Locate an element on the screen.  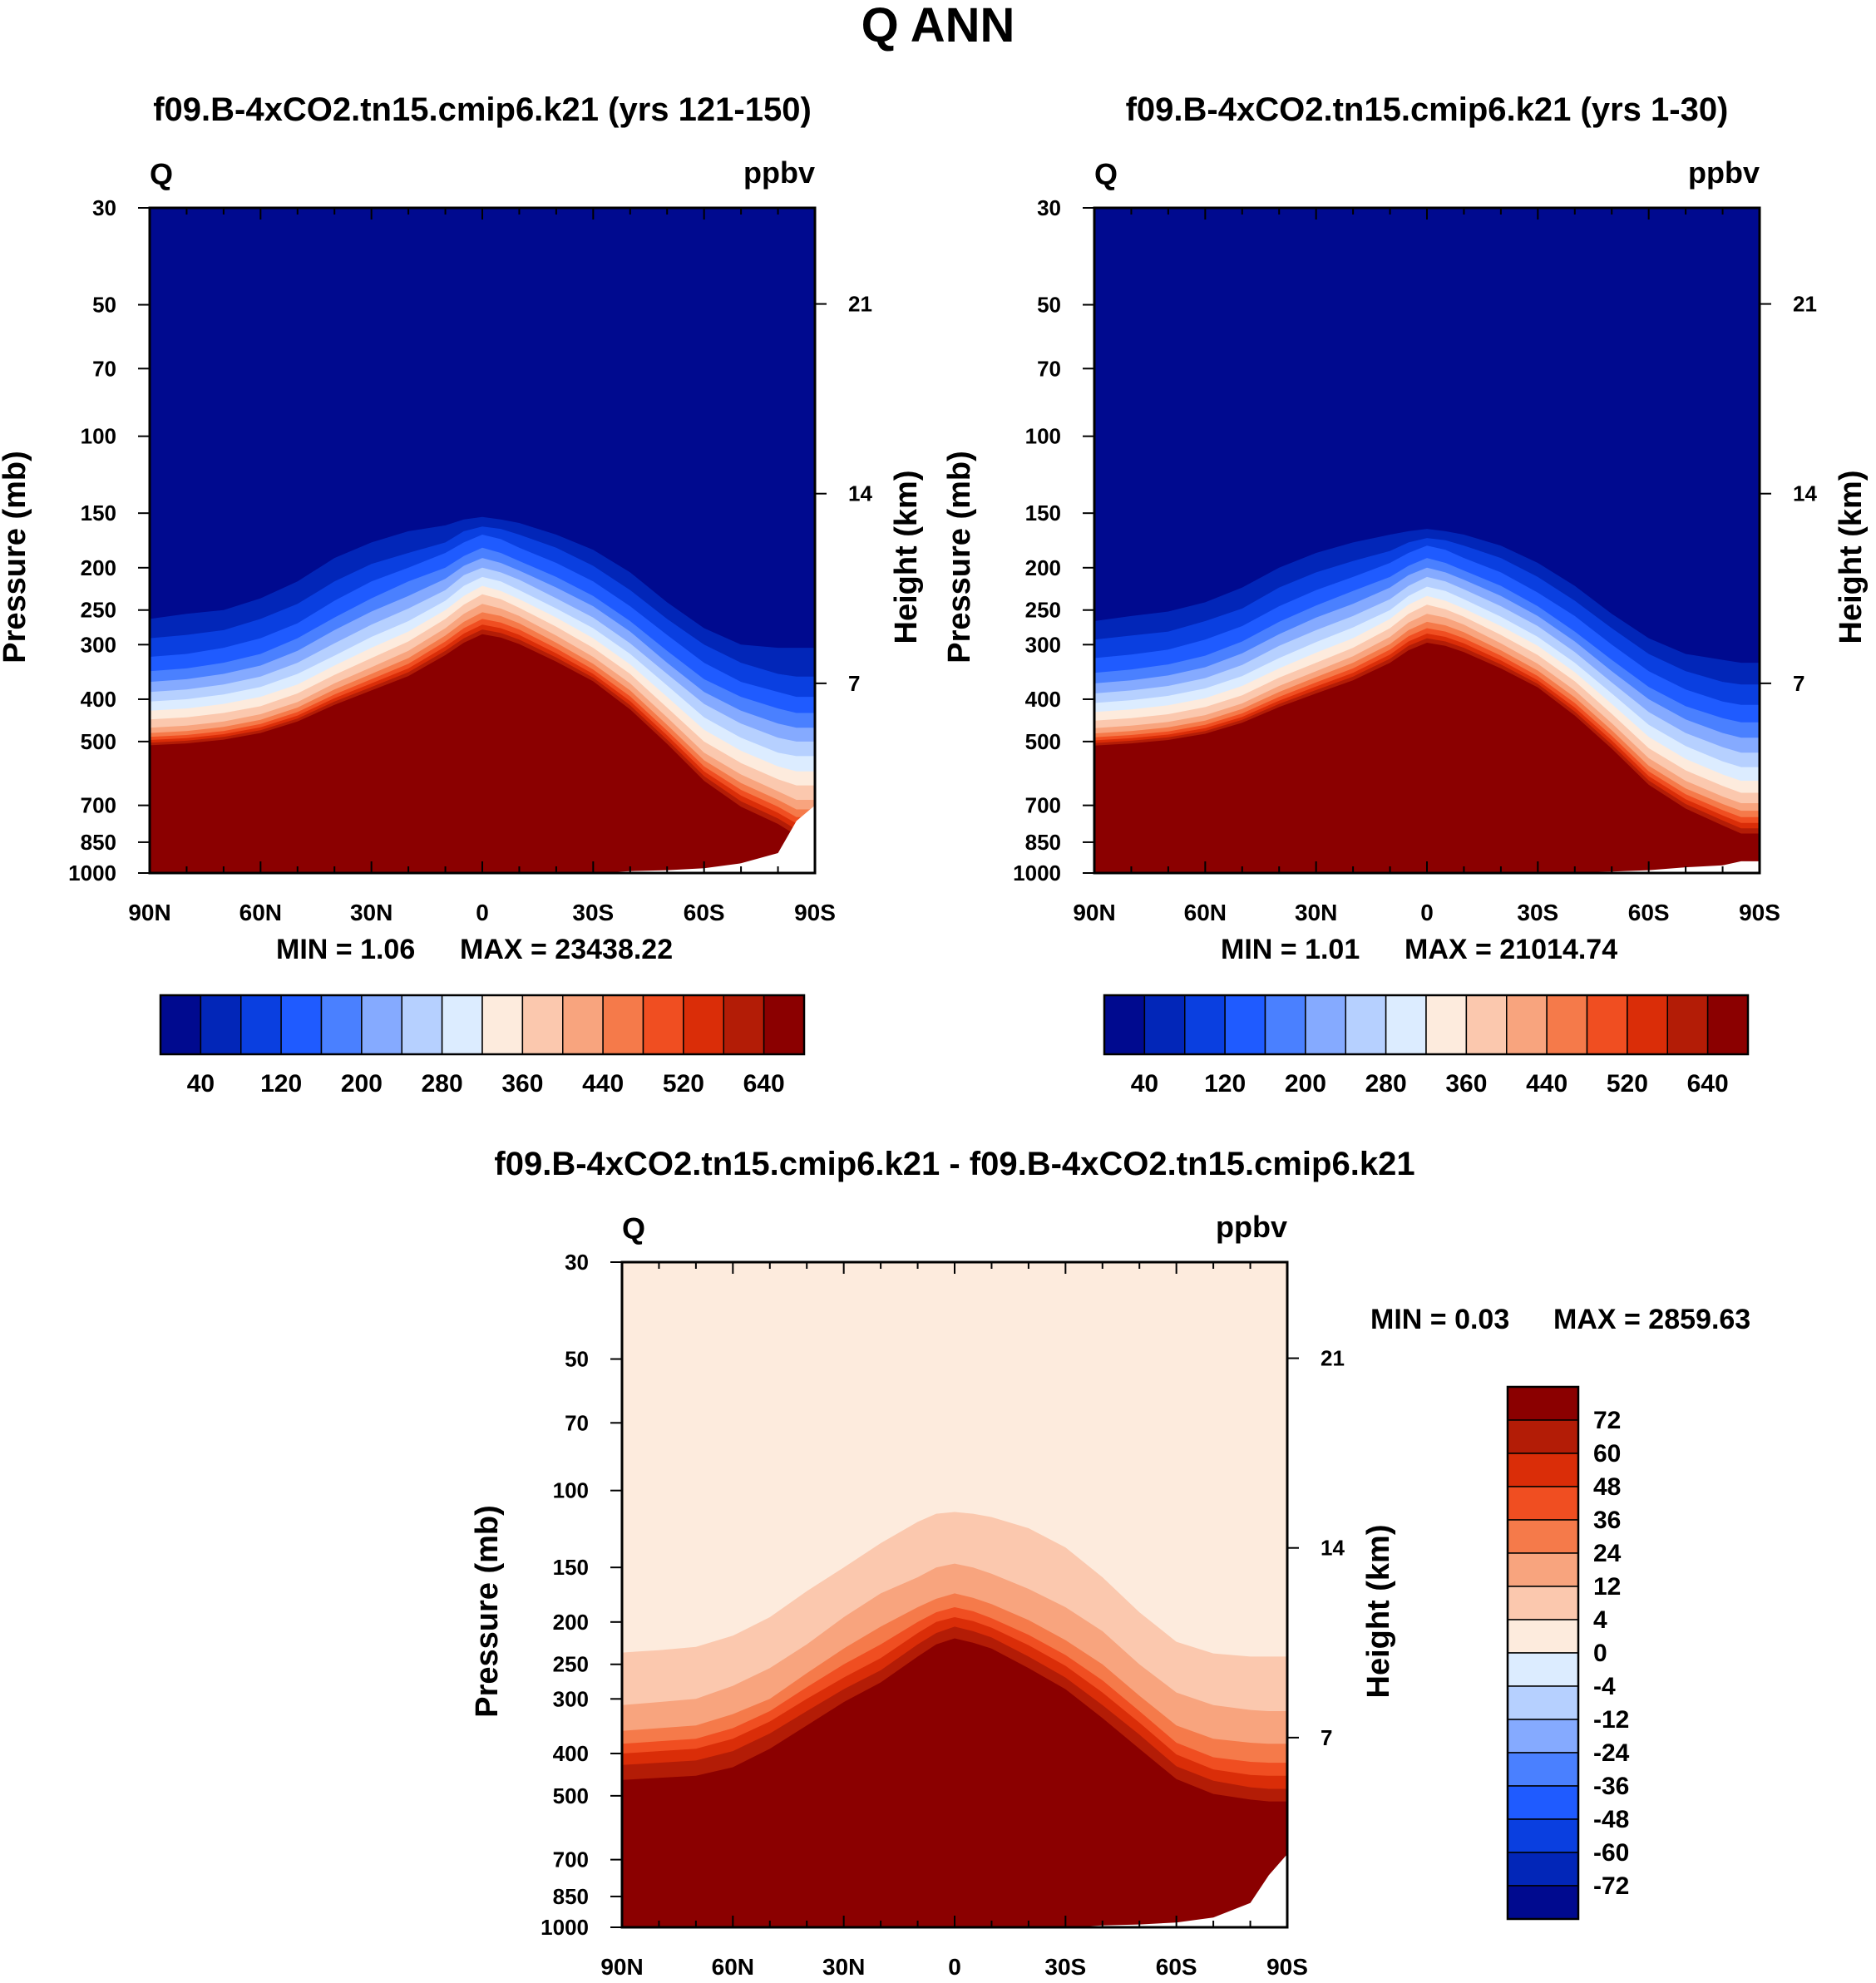
colorbar-label: 200 is located at coordinates (1305, 1084).